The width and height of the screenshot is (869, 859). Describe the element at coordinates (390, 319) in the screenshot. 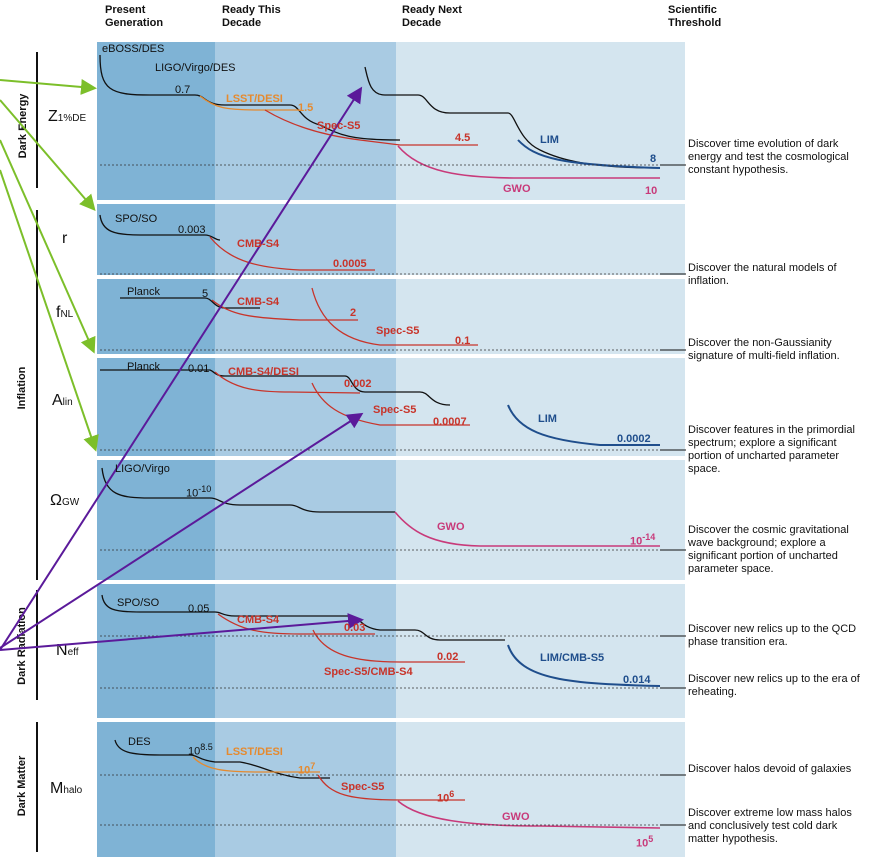

I see `fnl-panel-curves` at that location.